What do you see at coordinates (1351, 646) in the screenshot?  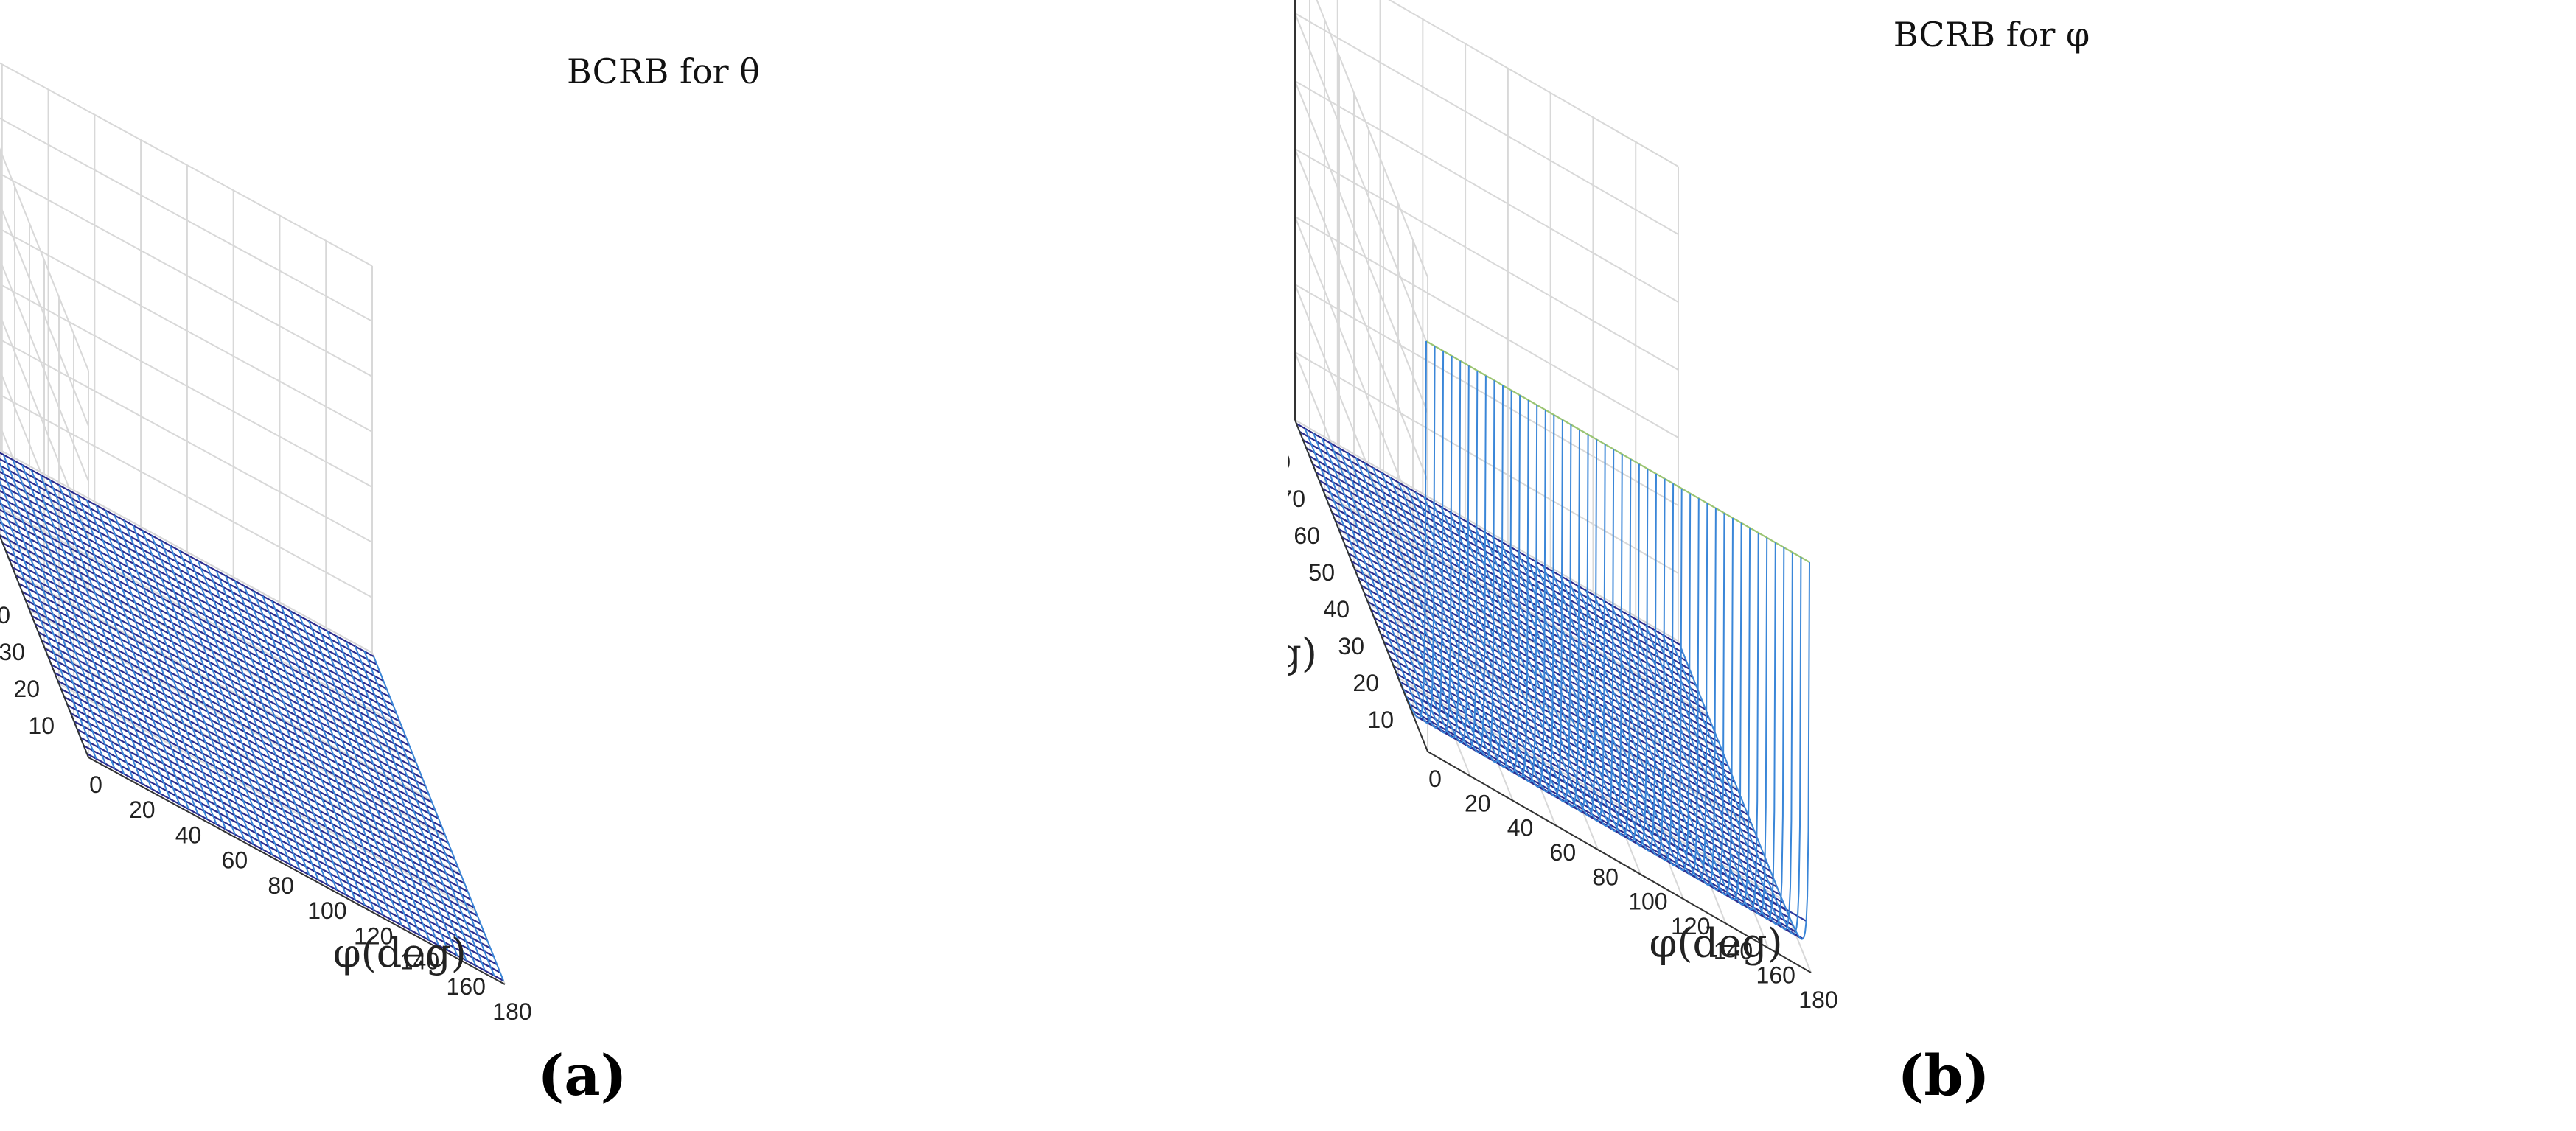 I see `y-tick-label: 30` at bounding box center [1351, 646].